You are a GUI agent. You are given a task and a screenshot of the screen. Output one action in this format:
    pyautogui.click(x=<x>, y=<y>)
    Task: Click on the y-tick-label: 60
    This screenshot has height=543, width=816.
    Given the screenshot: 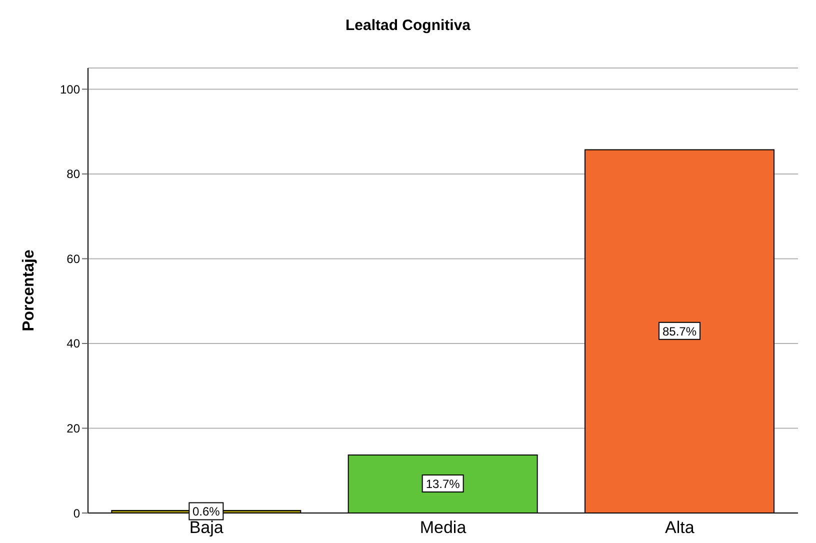 What is the action you would take?
    pyautogui.click(x=73, y=259)
    